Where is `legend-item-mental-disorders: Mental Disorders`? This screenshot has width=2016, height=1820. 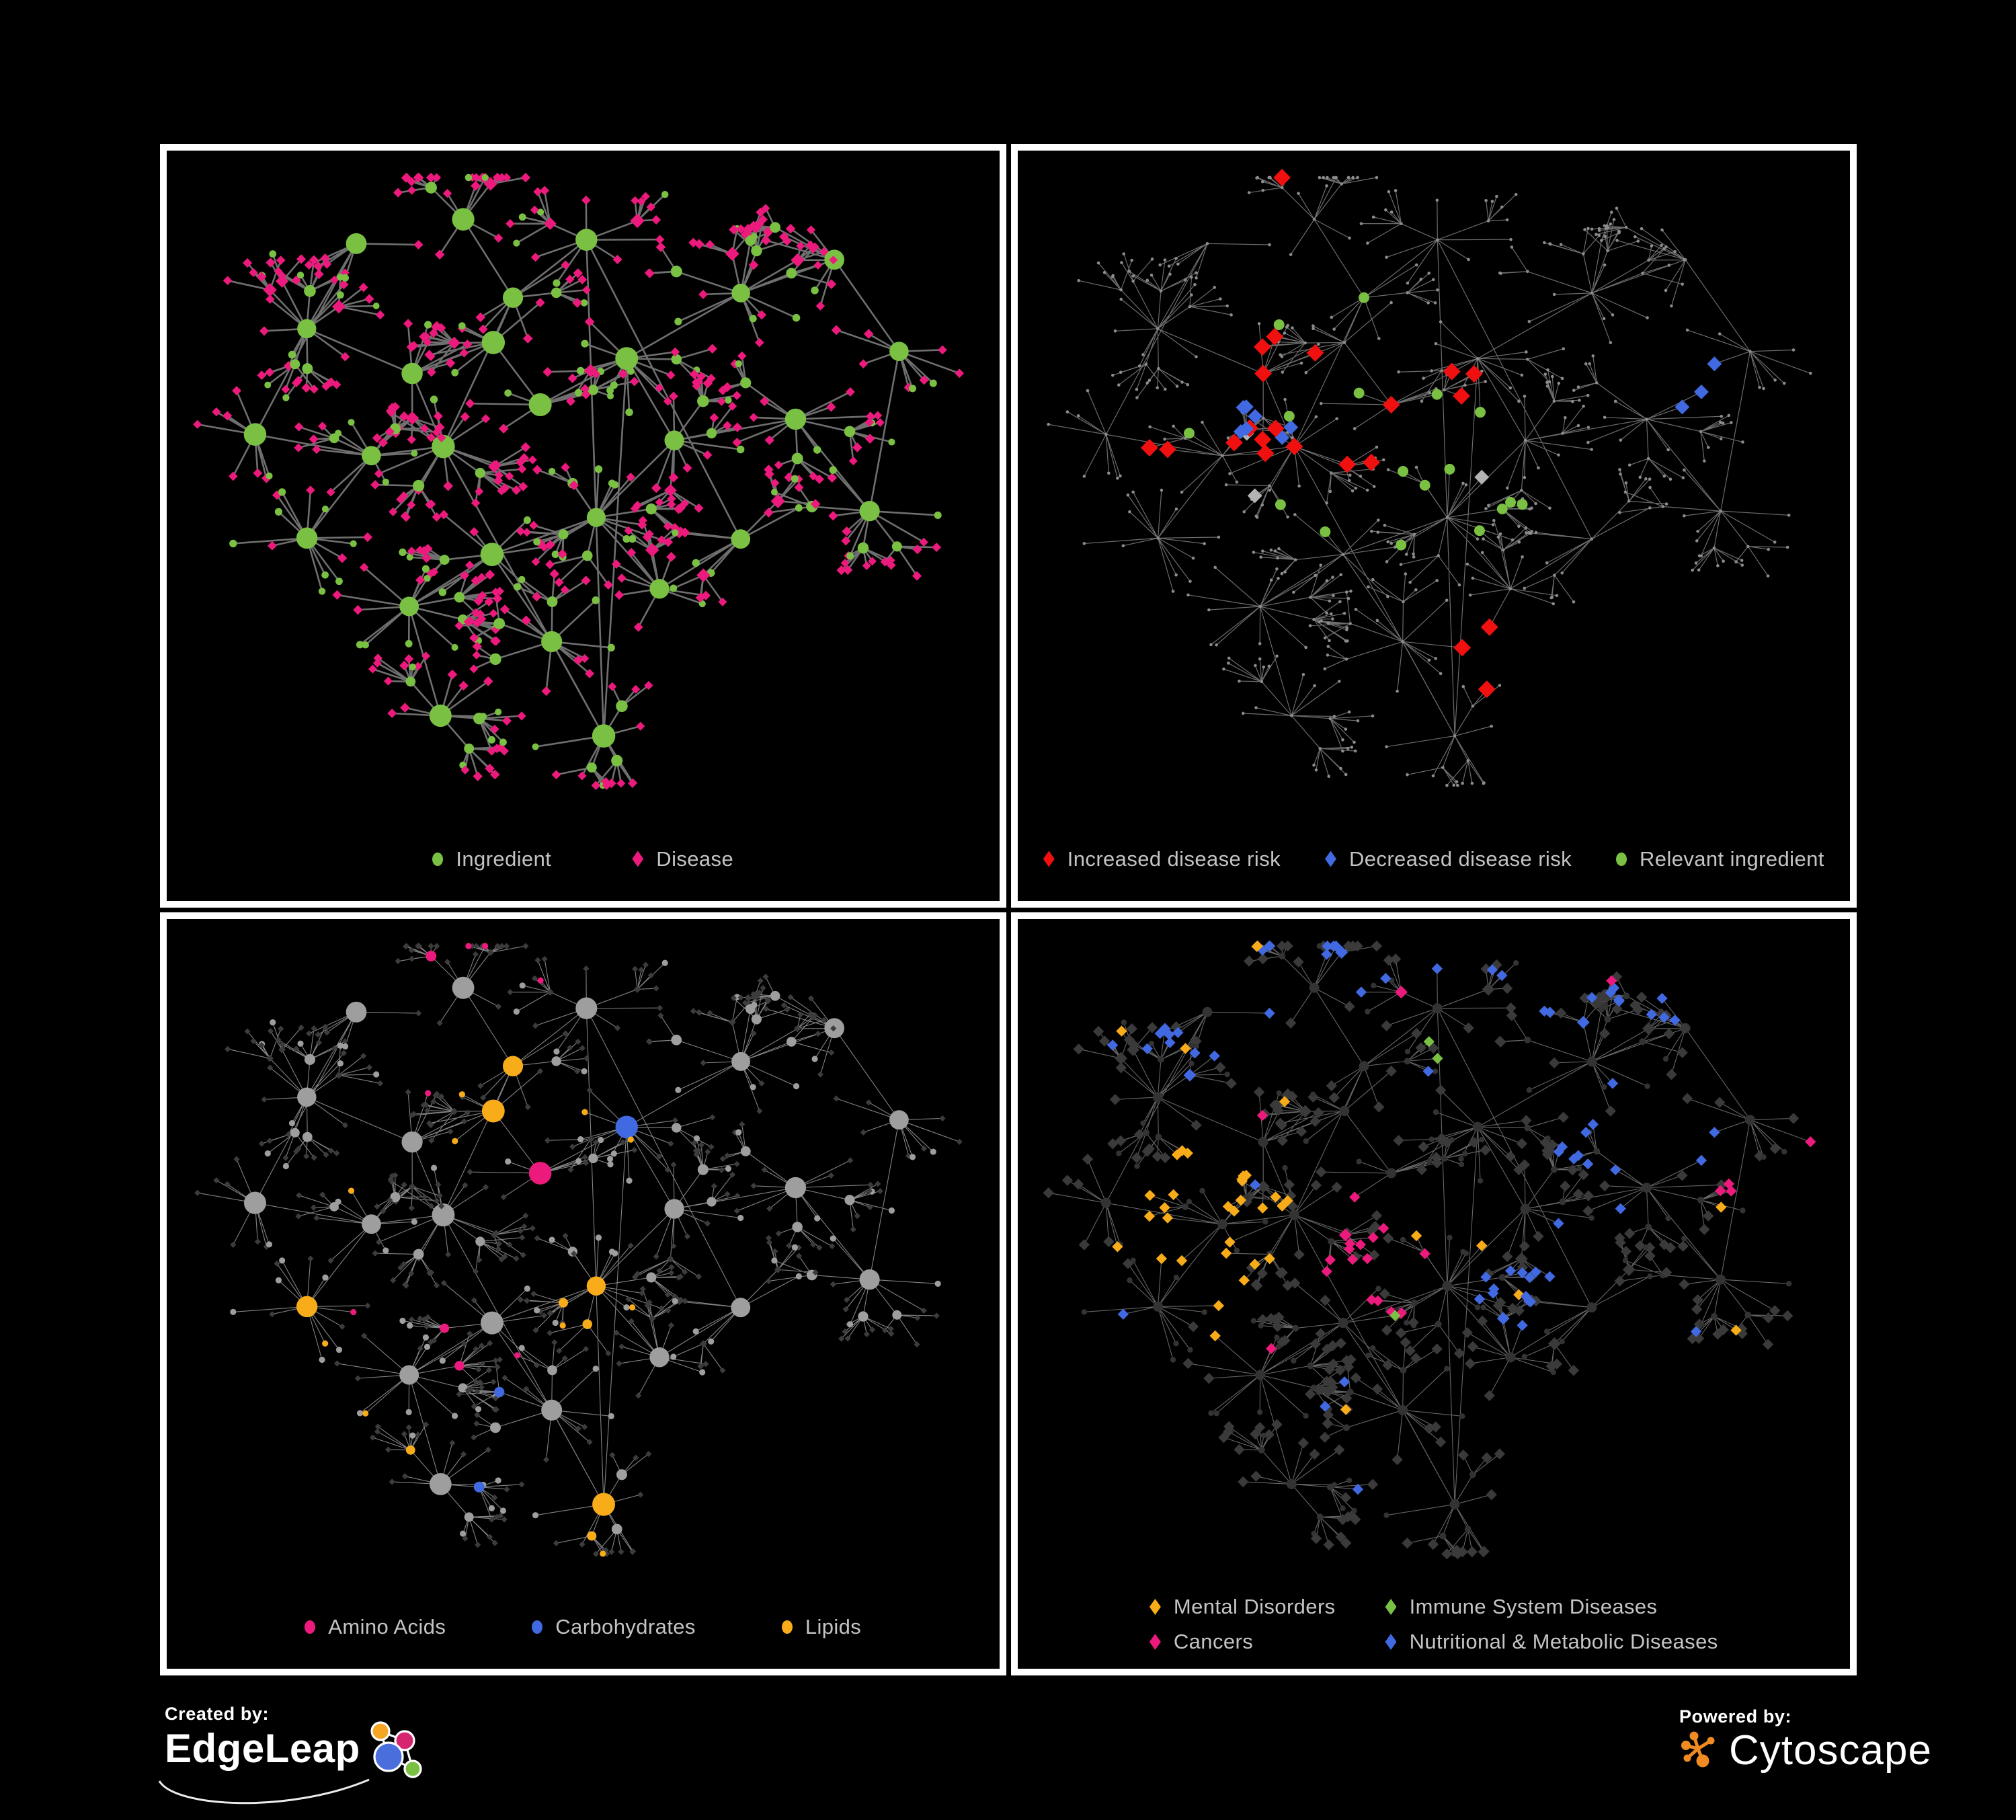 legend-item-mental-disorders: Mental Disorders is located at coordinates (1242, 1607).